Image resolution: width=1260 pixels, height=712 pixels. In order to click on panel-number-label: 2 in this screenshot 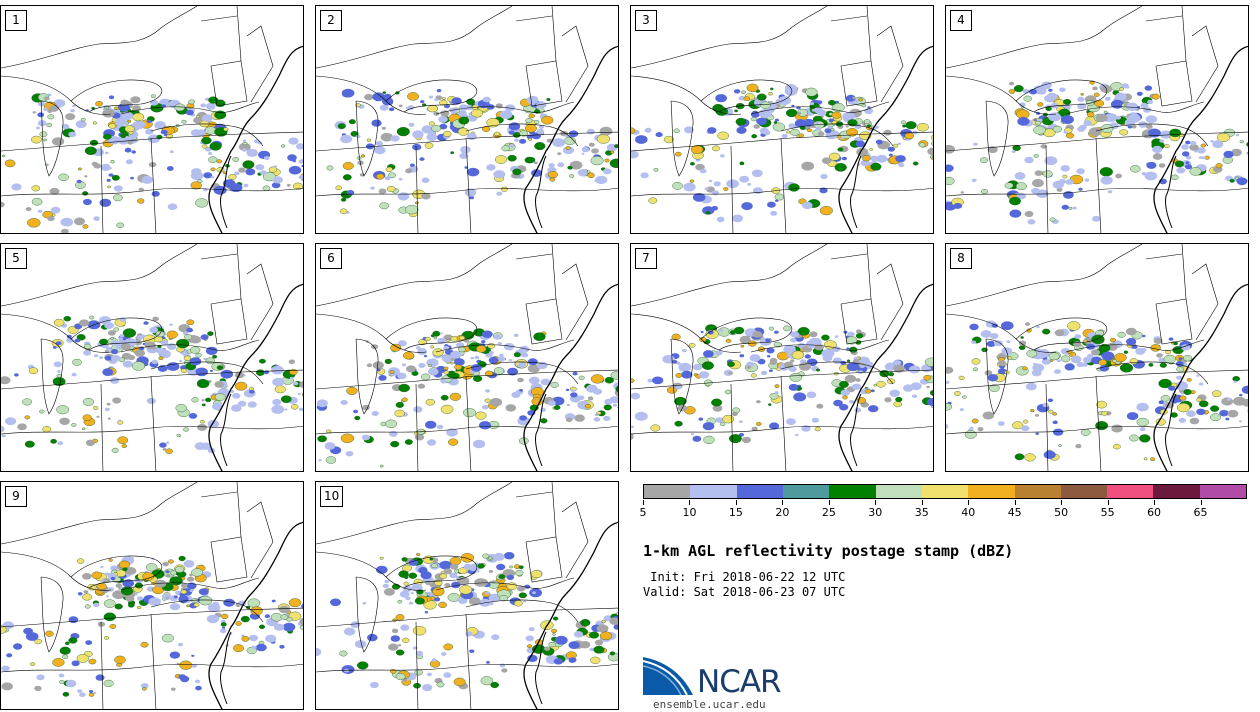, I will do `click(331, 20)`.